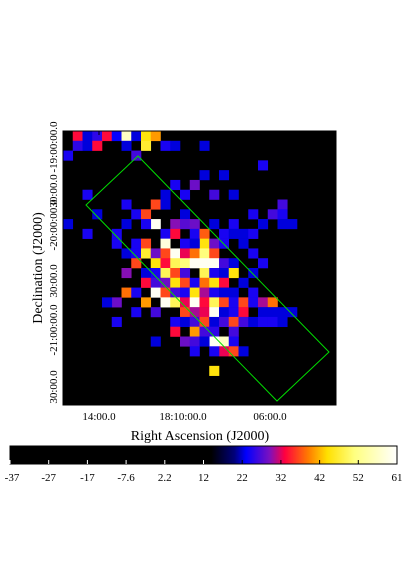 Image resolution: width=407 pixels, height=576 pixels. What do you see at coordinates (397, 478) in the screenshot?
I see `colorbar-tick-label: 61` at bounding box center [397, 478].